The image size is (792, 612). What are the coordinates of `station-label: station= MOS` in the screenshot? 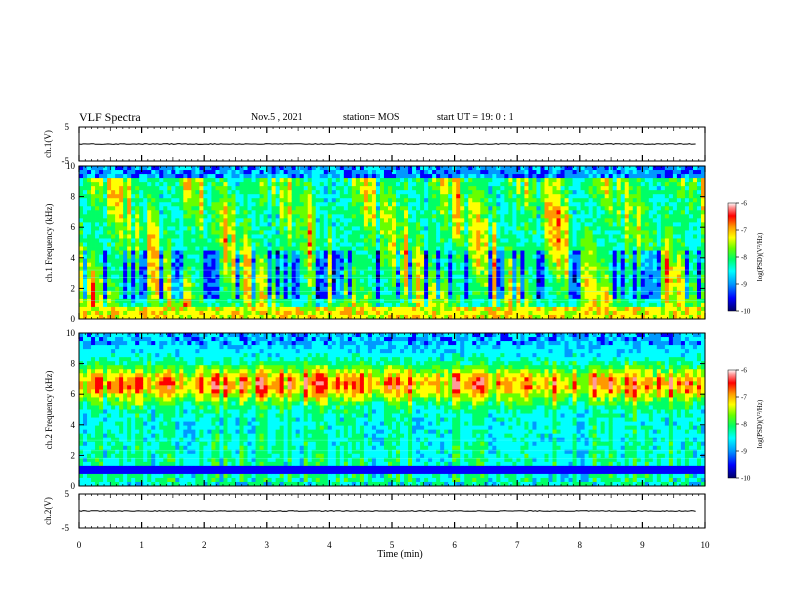 It's located at (371, 117).